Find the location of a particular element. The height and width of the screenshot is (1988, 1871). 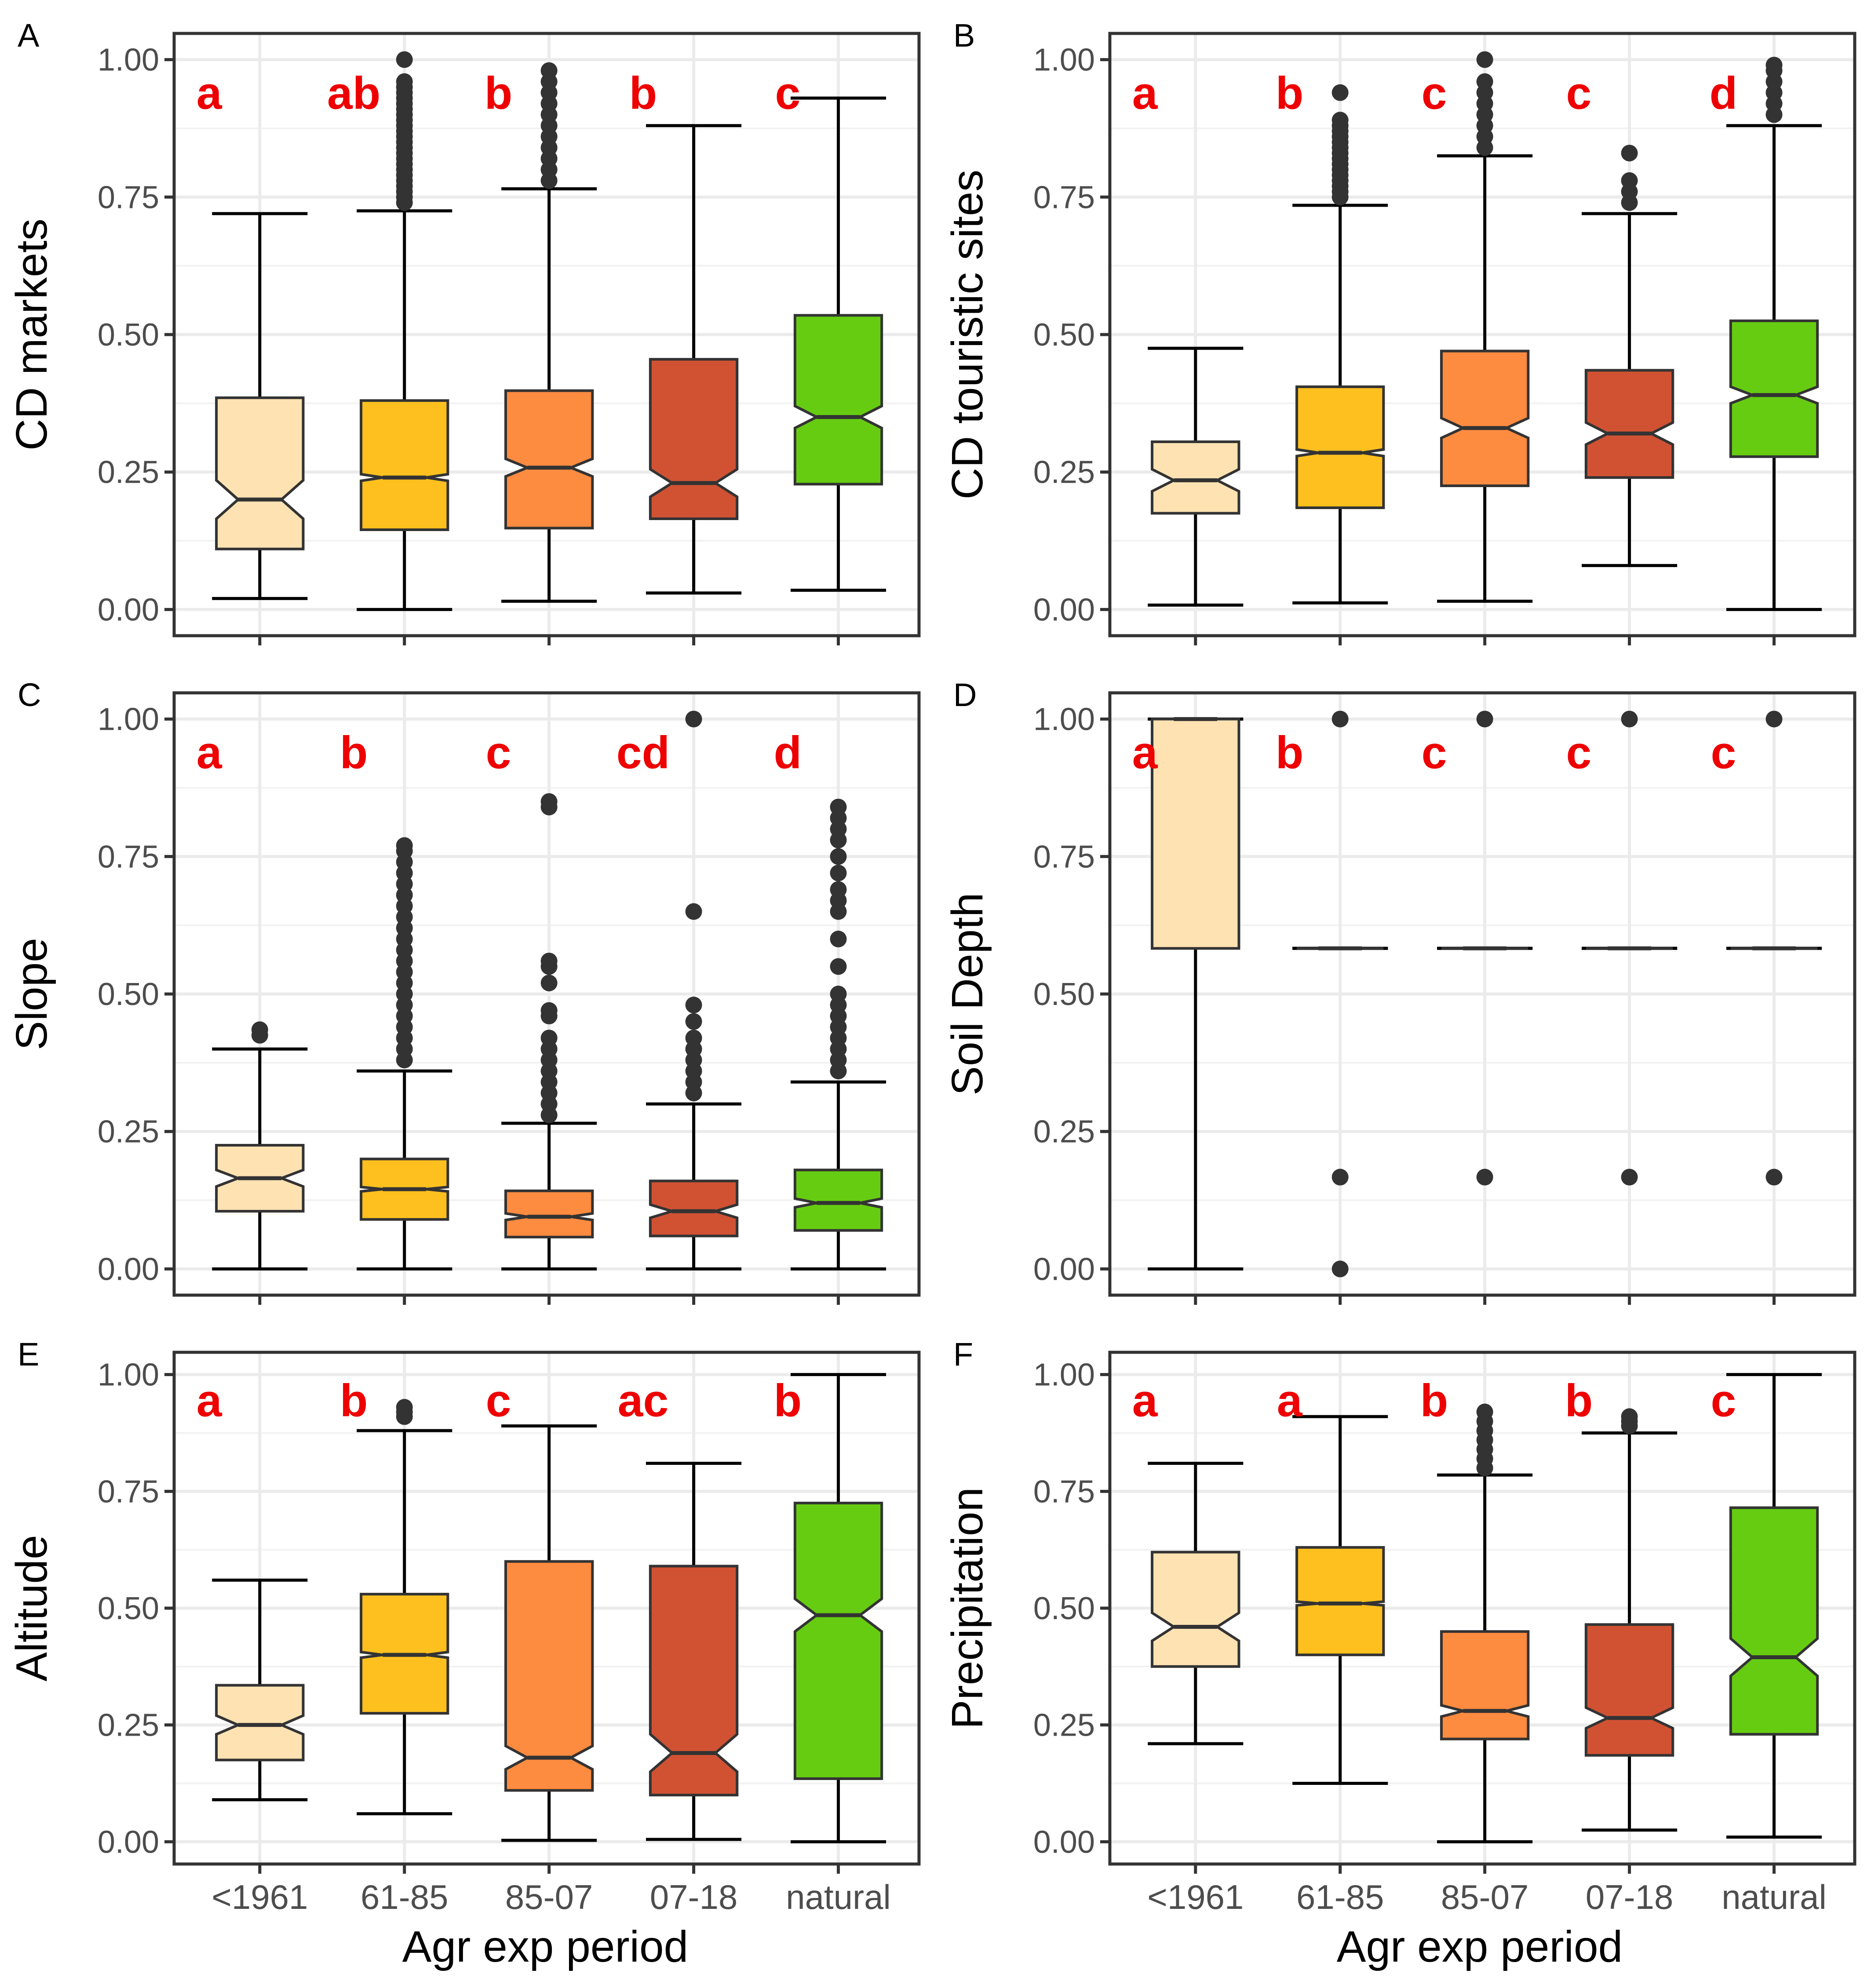

significance-letter: cd is located at coordinates (643, 752).